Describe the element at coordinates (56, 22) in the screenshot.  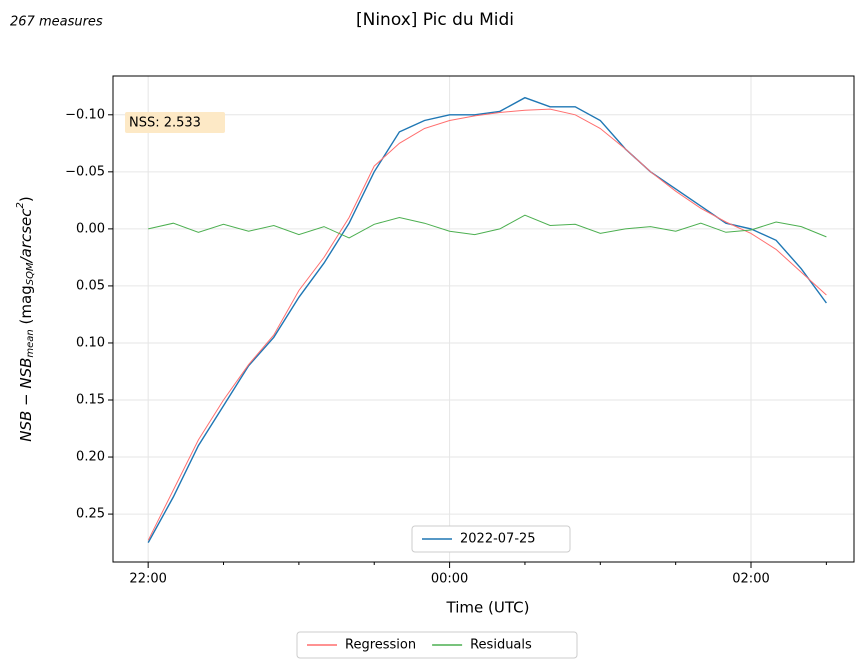
I see `chart-subtitle: 267 measures` at that location.